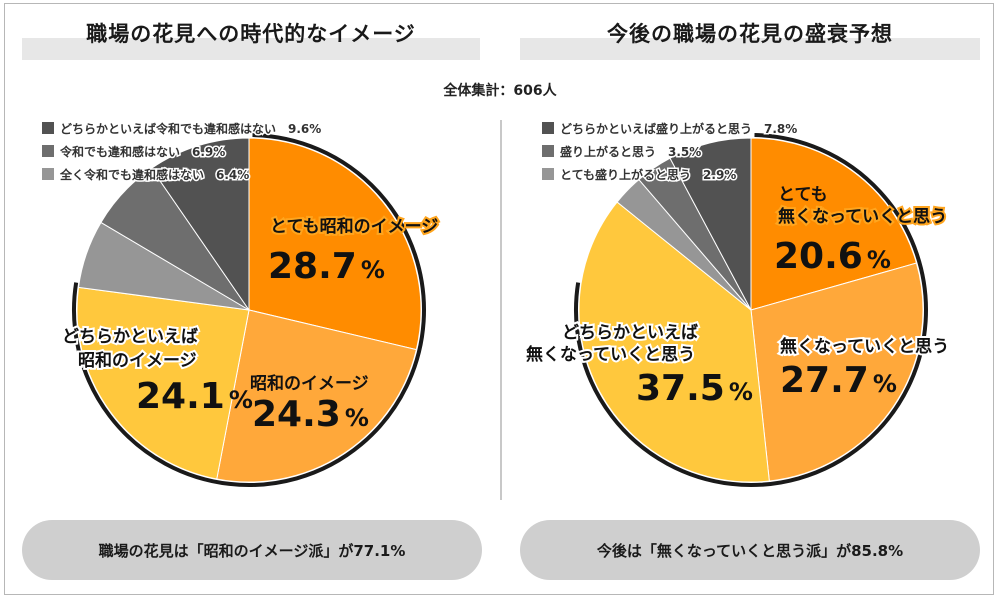 This screenshot has height=600, width=1000. I want to click on data-label-name: とても, so click(803, 195).